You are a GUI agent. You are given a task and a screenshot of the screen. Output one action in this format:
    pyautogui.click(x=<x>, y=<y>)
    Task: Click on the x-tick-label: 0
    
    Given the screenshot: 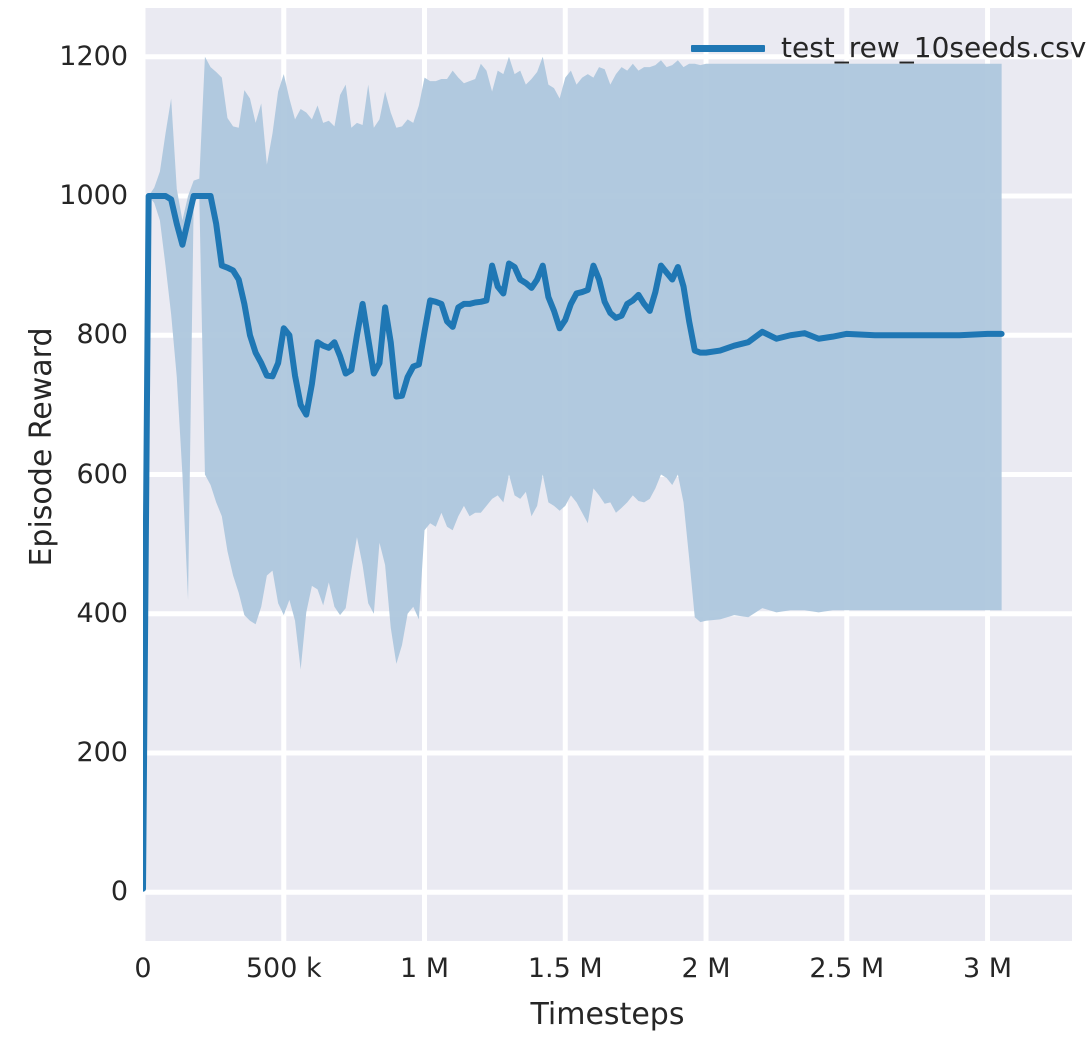 What is the action you would take?
    pyautogui.click(x=143, y=968)
    